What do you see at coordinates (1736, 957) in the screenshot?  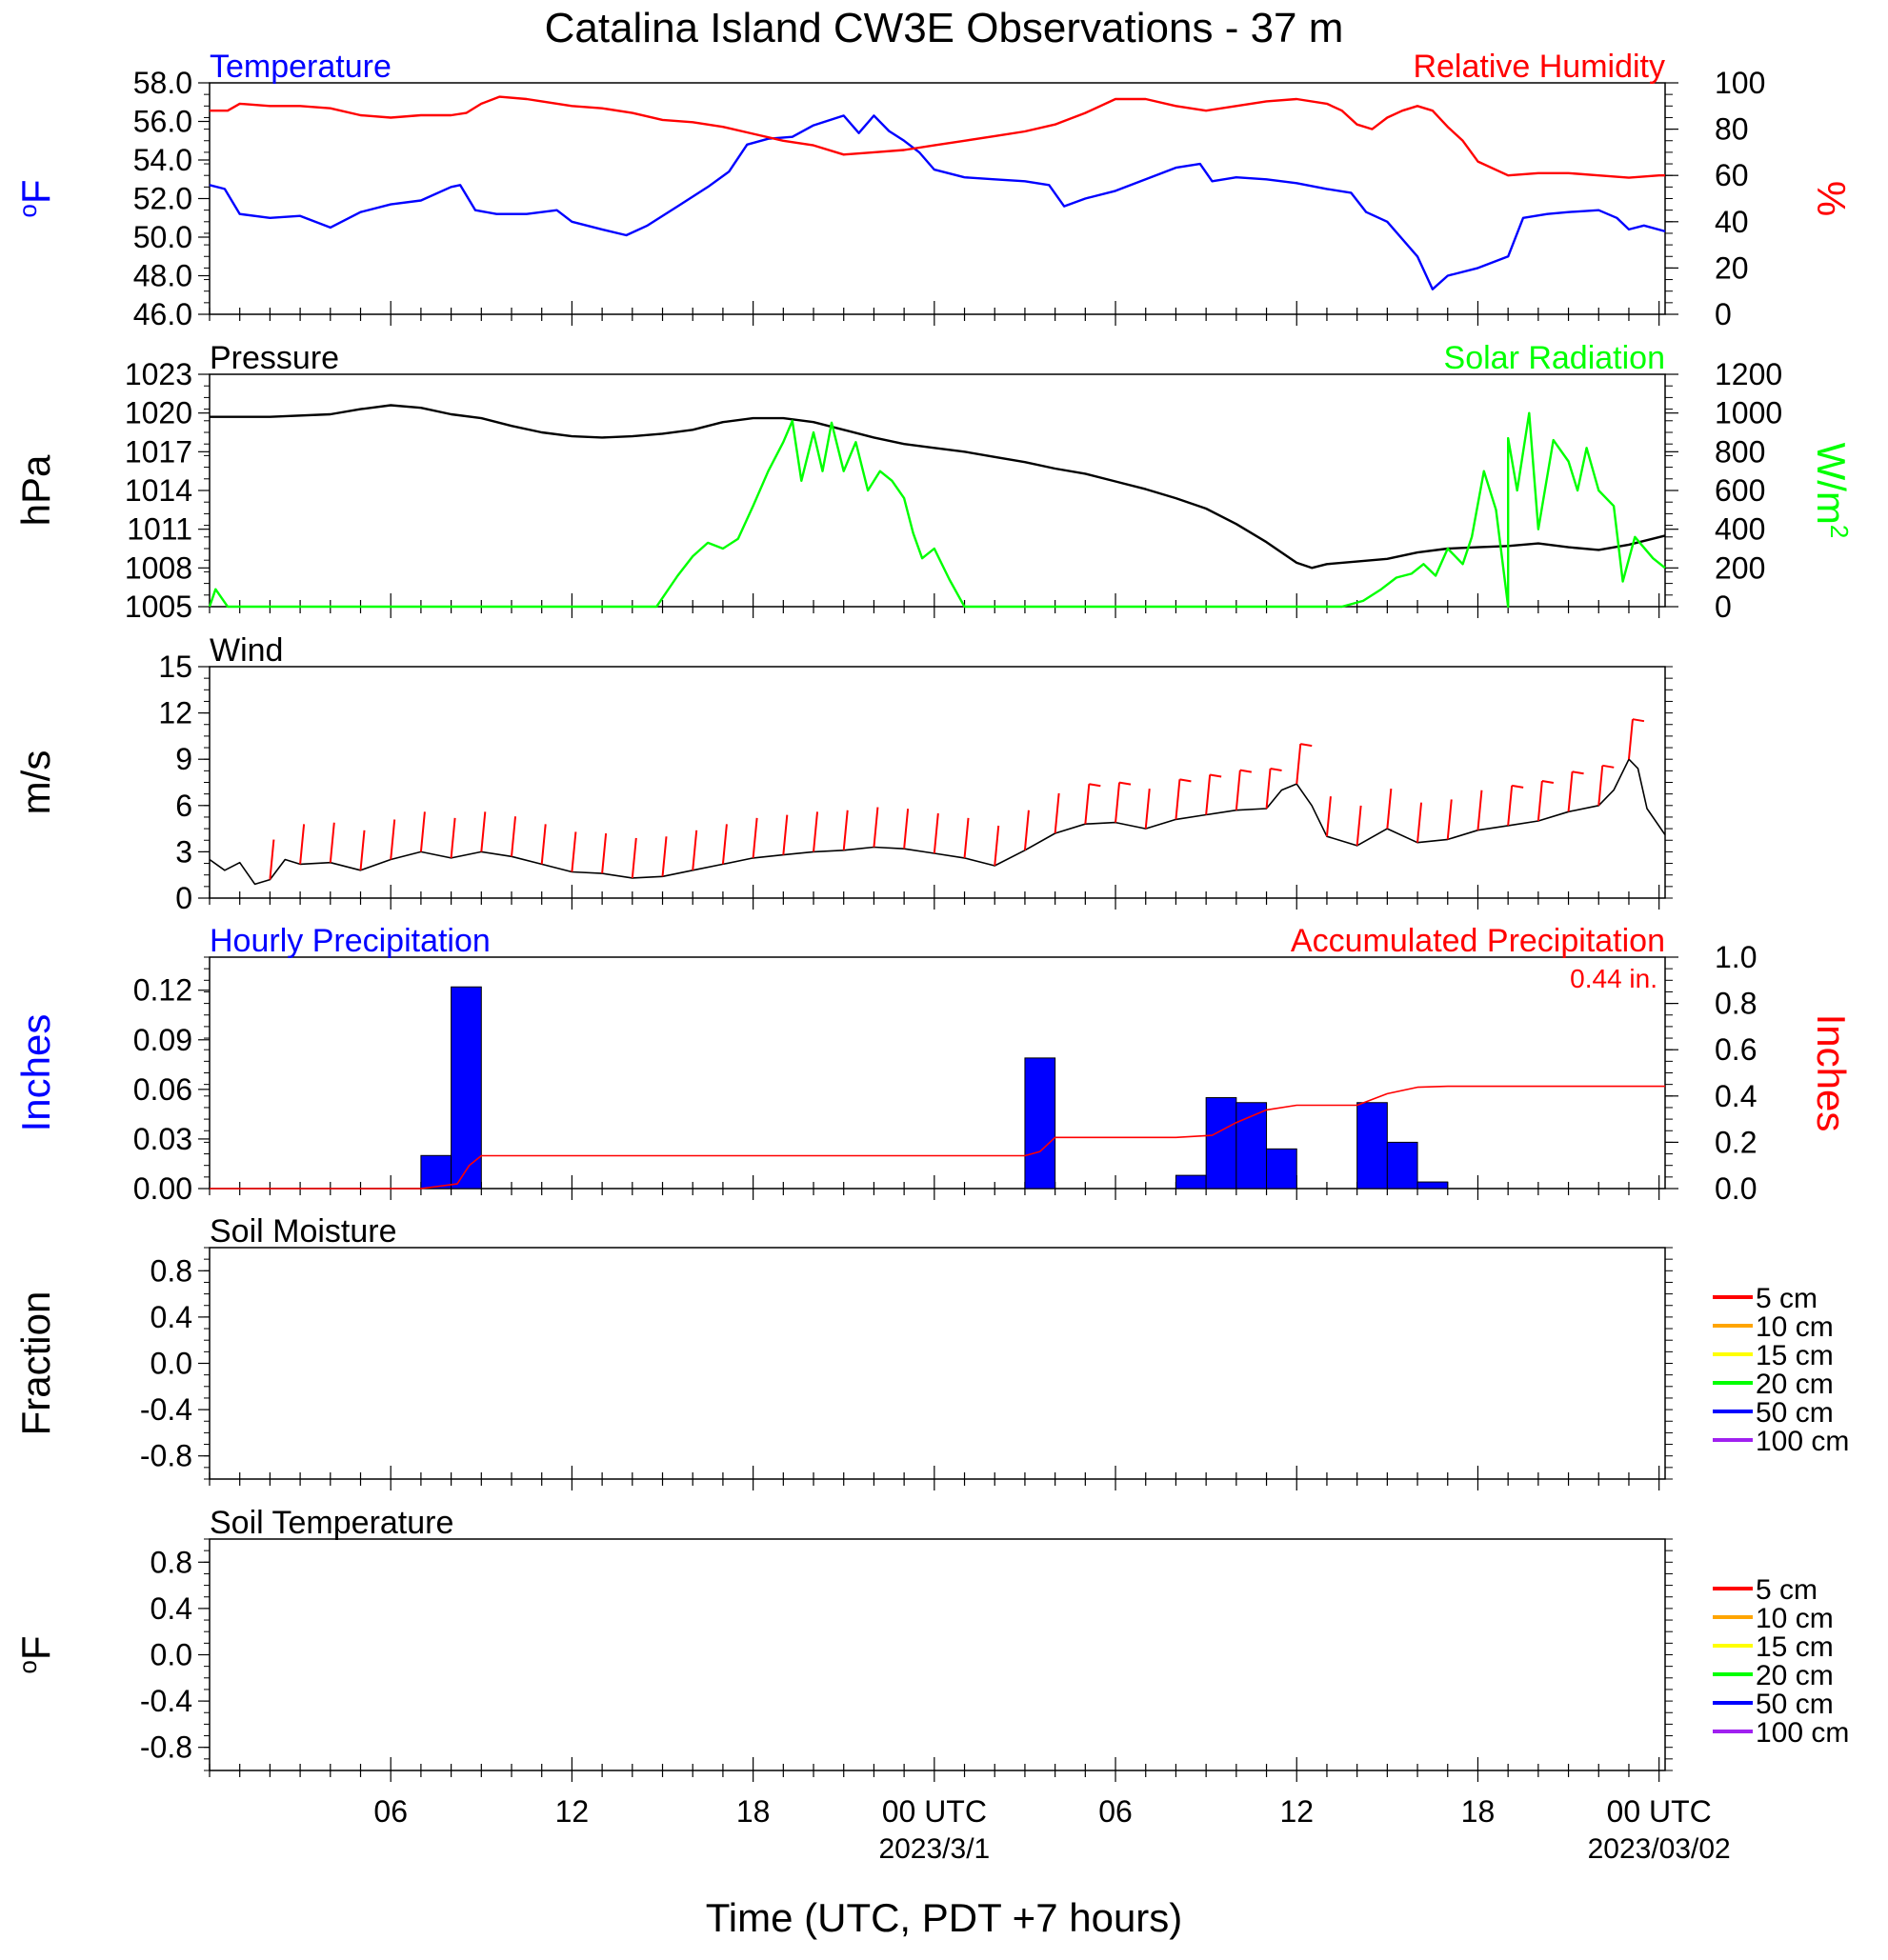 I see `y-tick-label-right: 1.0` at bounding box center [1736, 957].